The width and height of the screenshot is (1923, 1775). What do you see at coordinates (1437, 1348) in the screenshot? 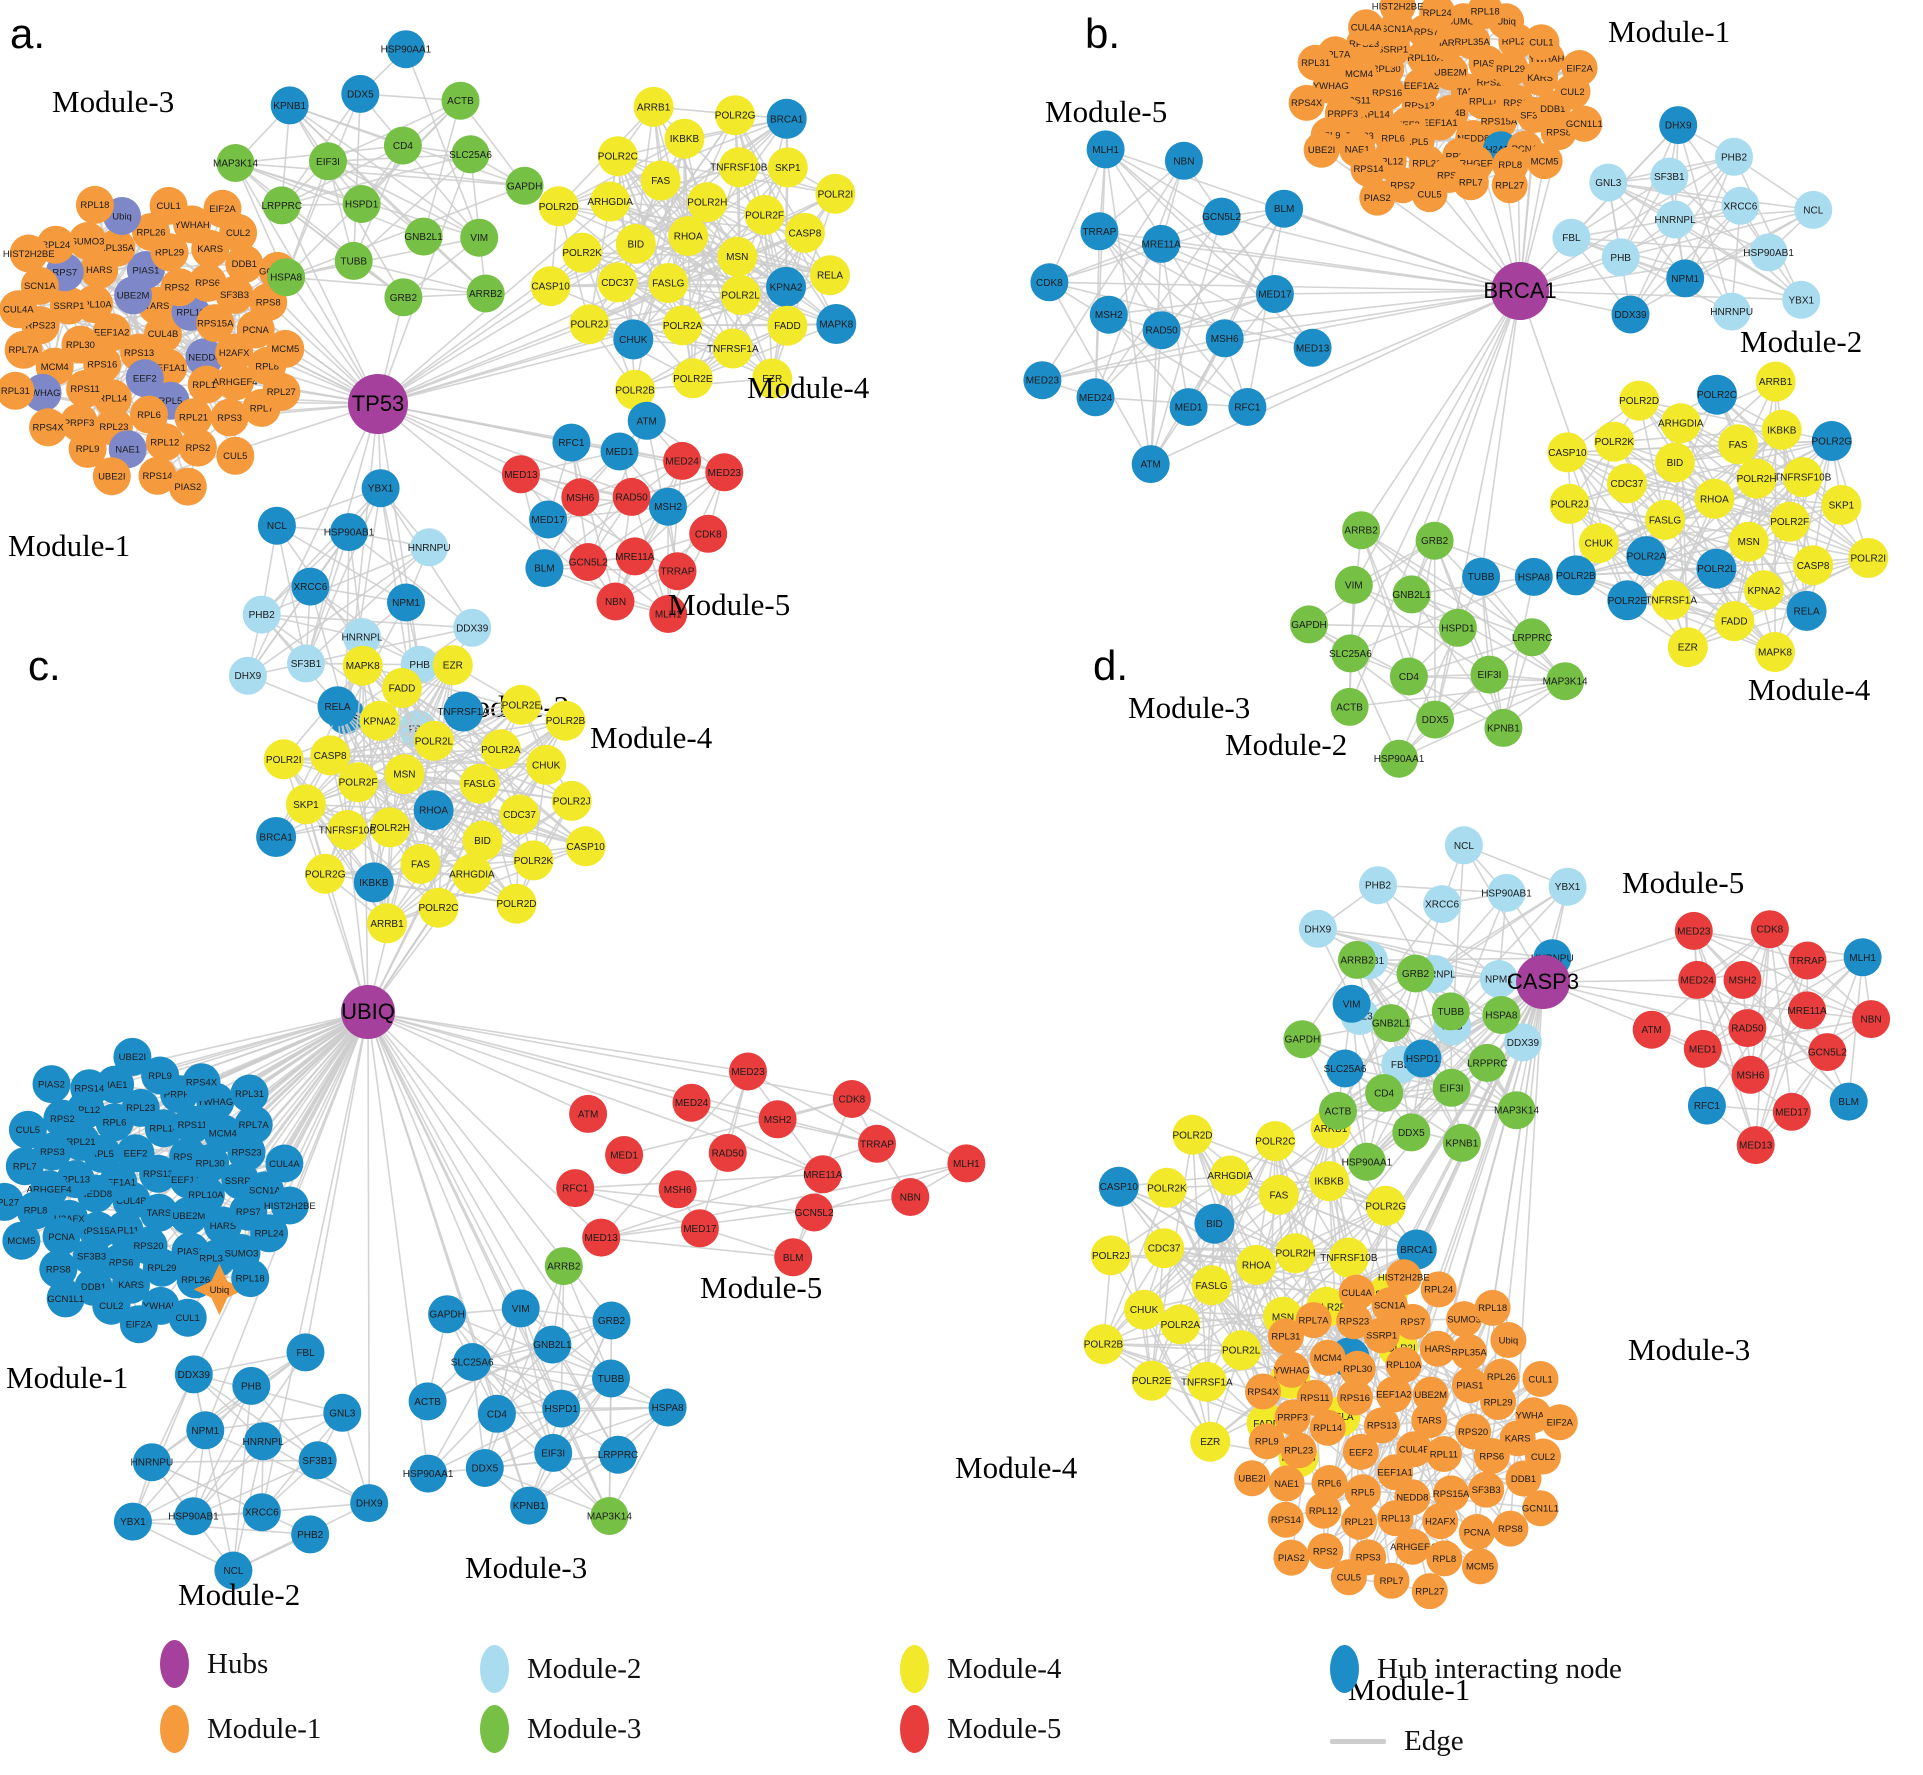
I see `node-HARS` at bounding box center [1437, 1348].